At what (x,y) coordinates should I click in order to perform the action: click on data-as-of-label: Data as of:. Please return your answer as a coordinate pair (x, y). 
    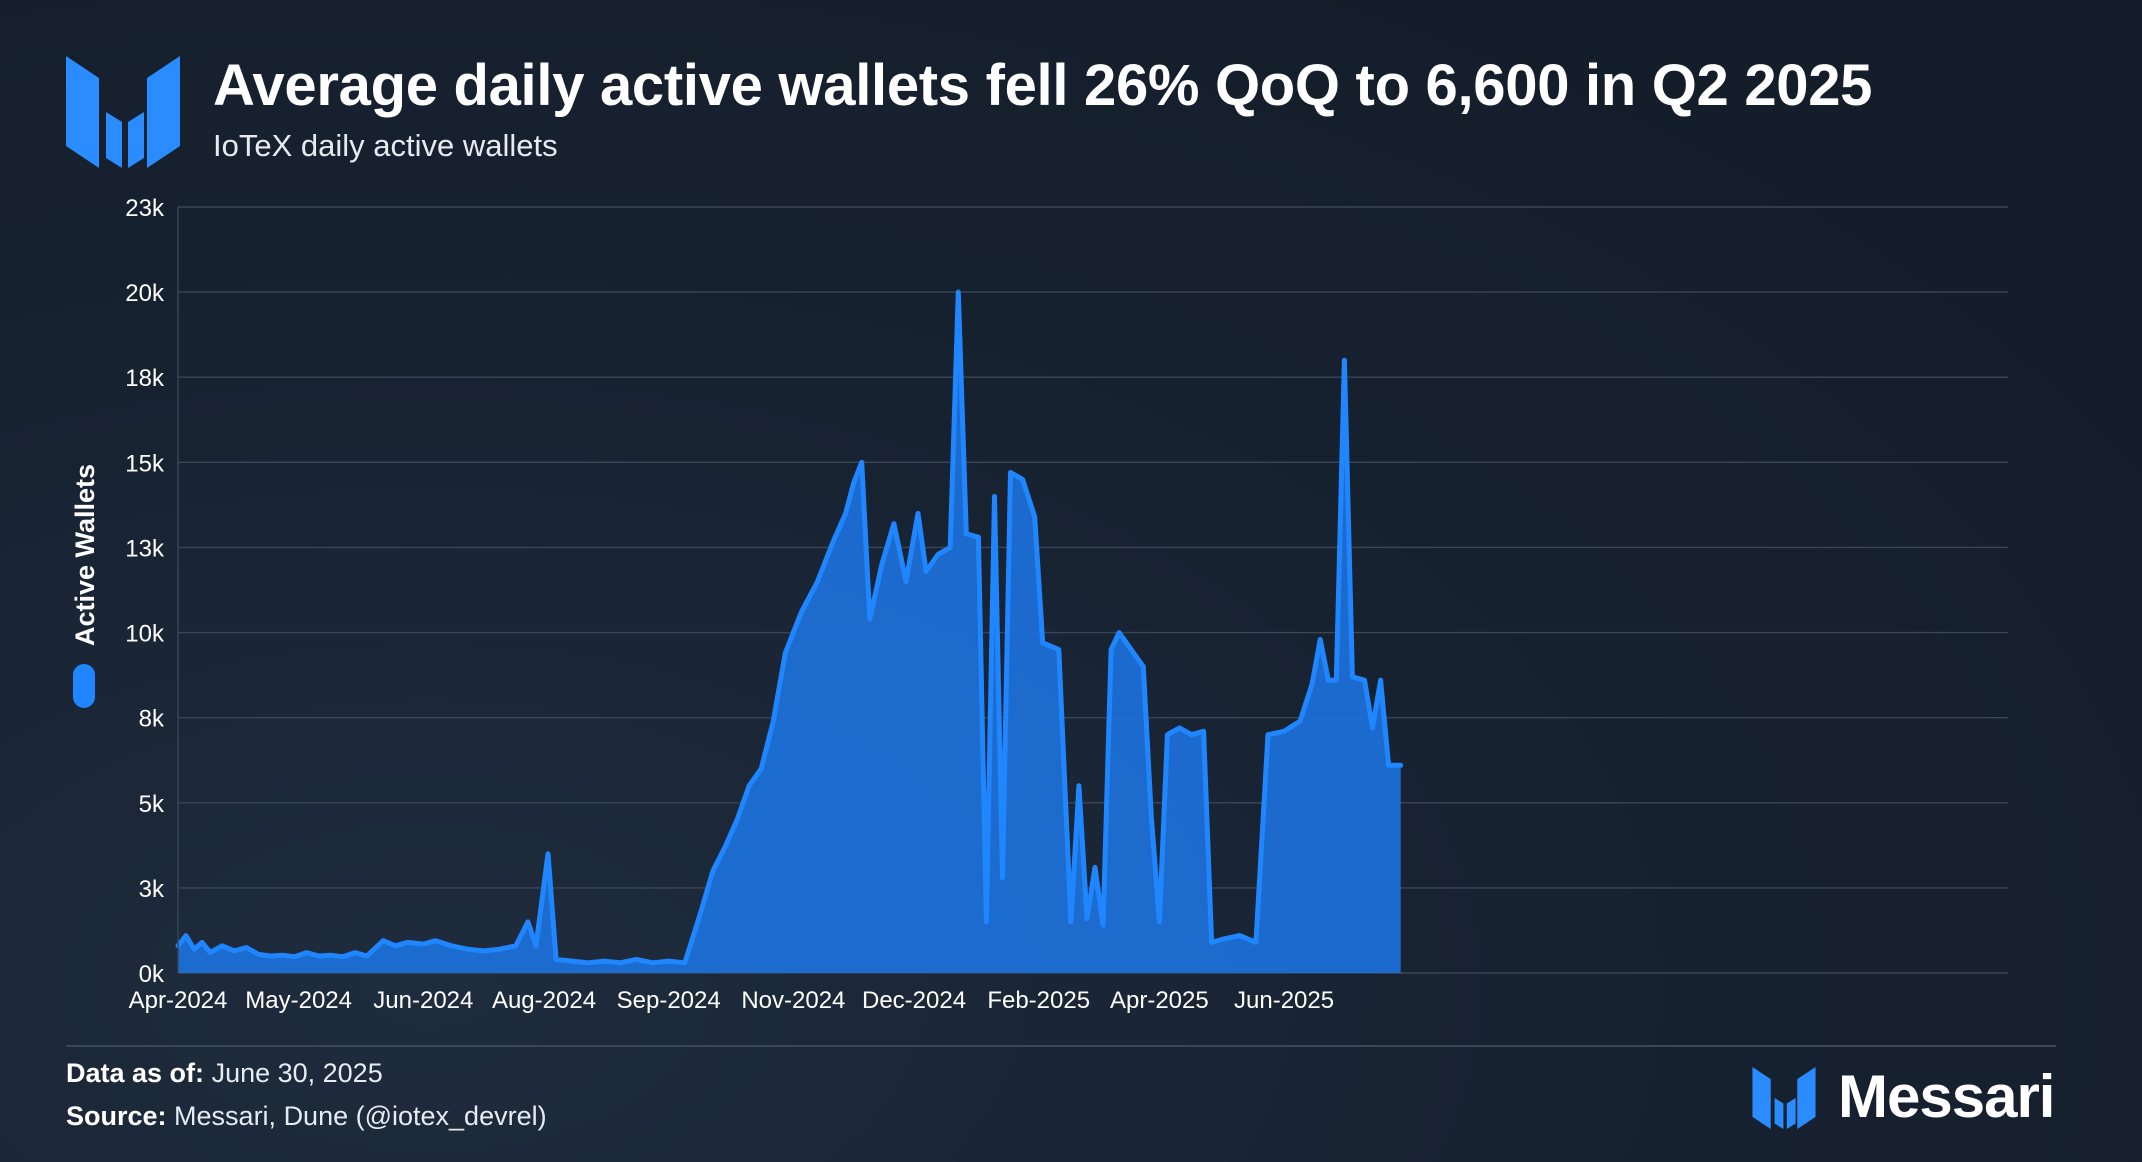
    Looking at the image, I should click on (135, 1073).